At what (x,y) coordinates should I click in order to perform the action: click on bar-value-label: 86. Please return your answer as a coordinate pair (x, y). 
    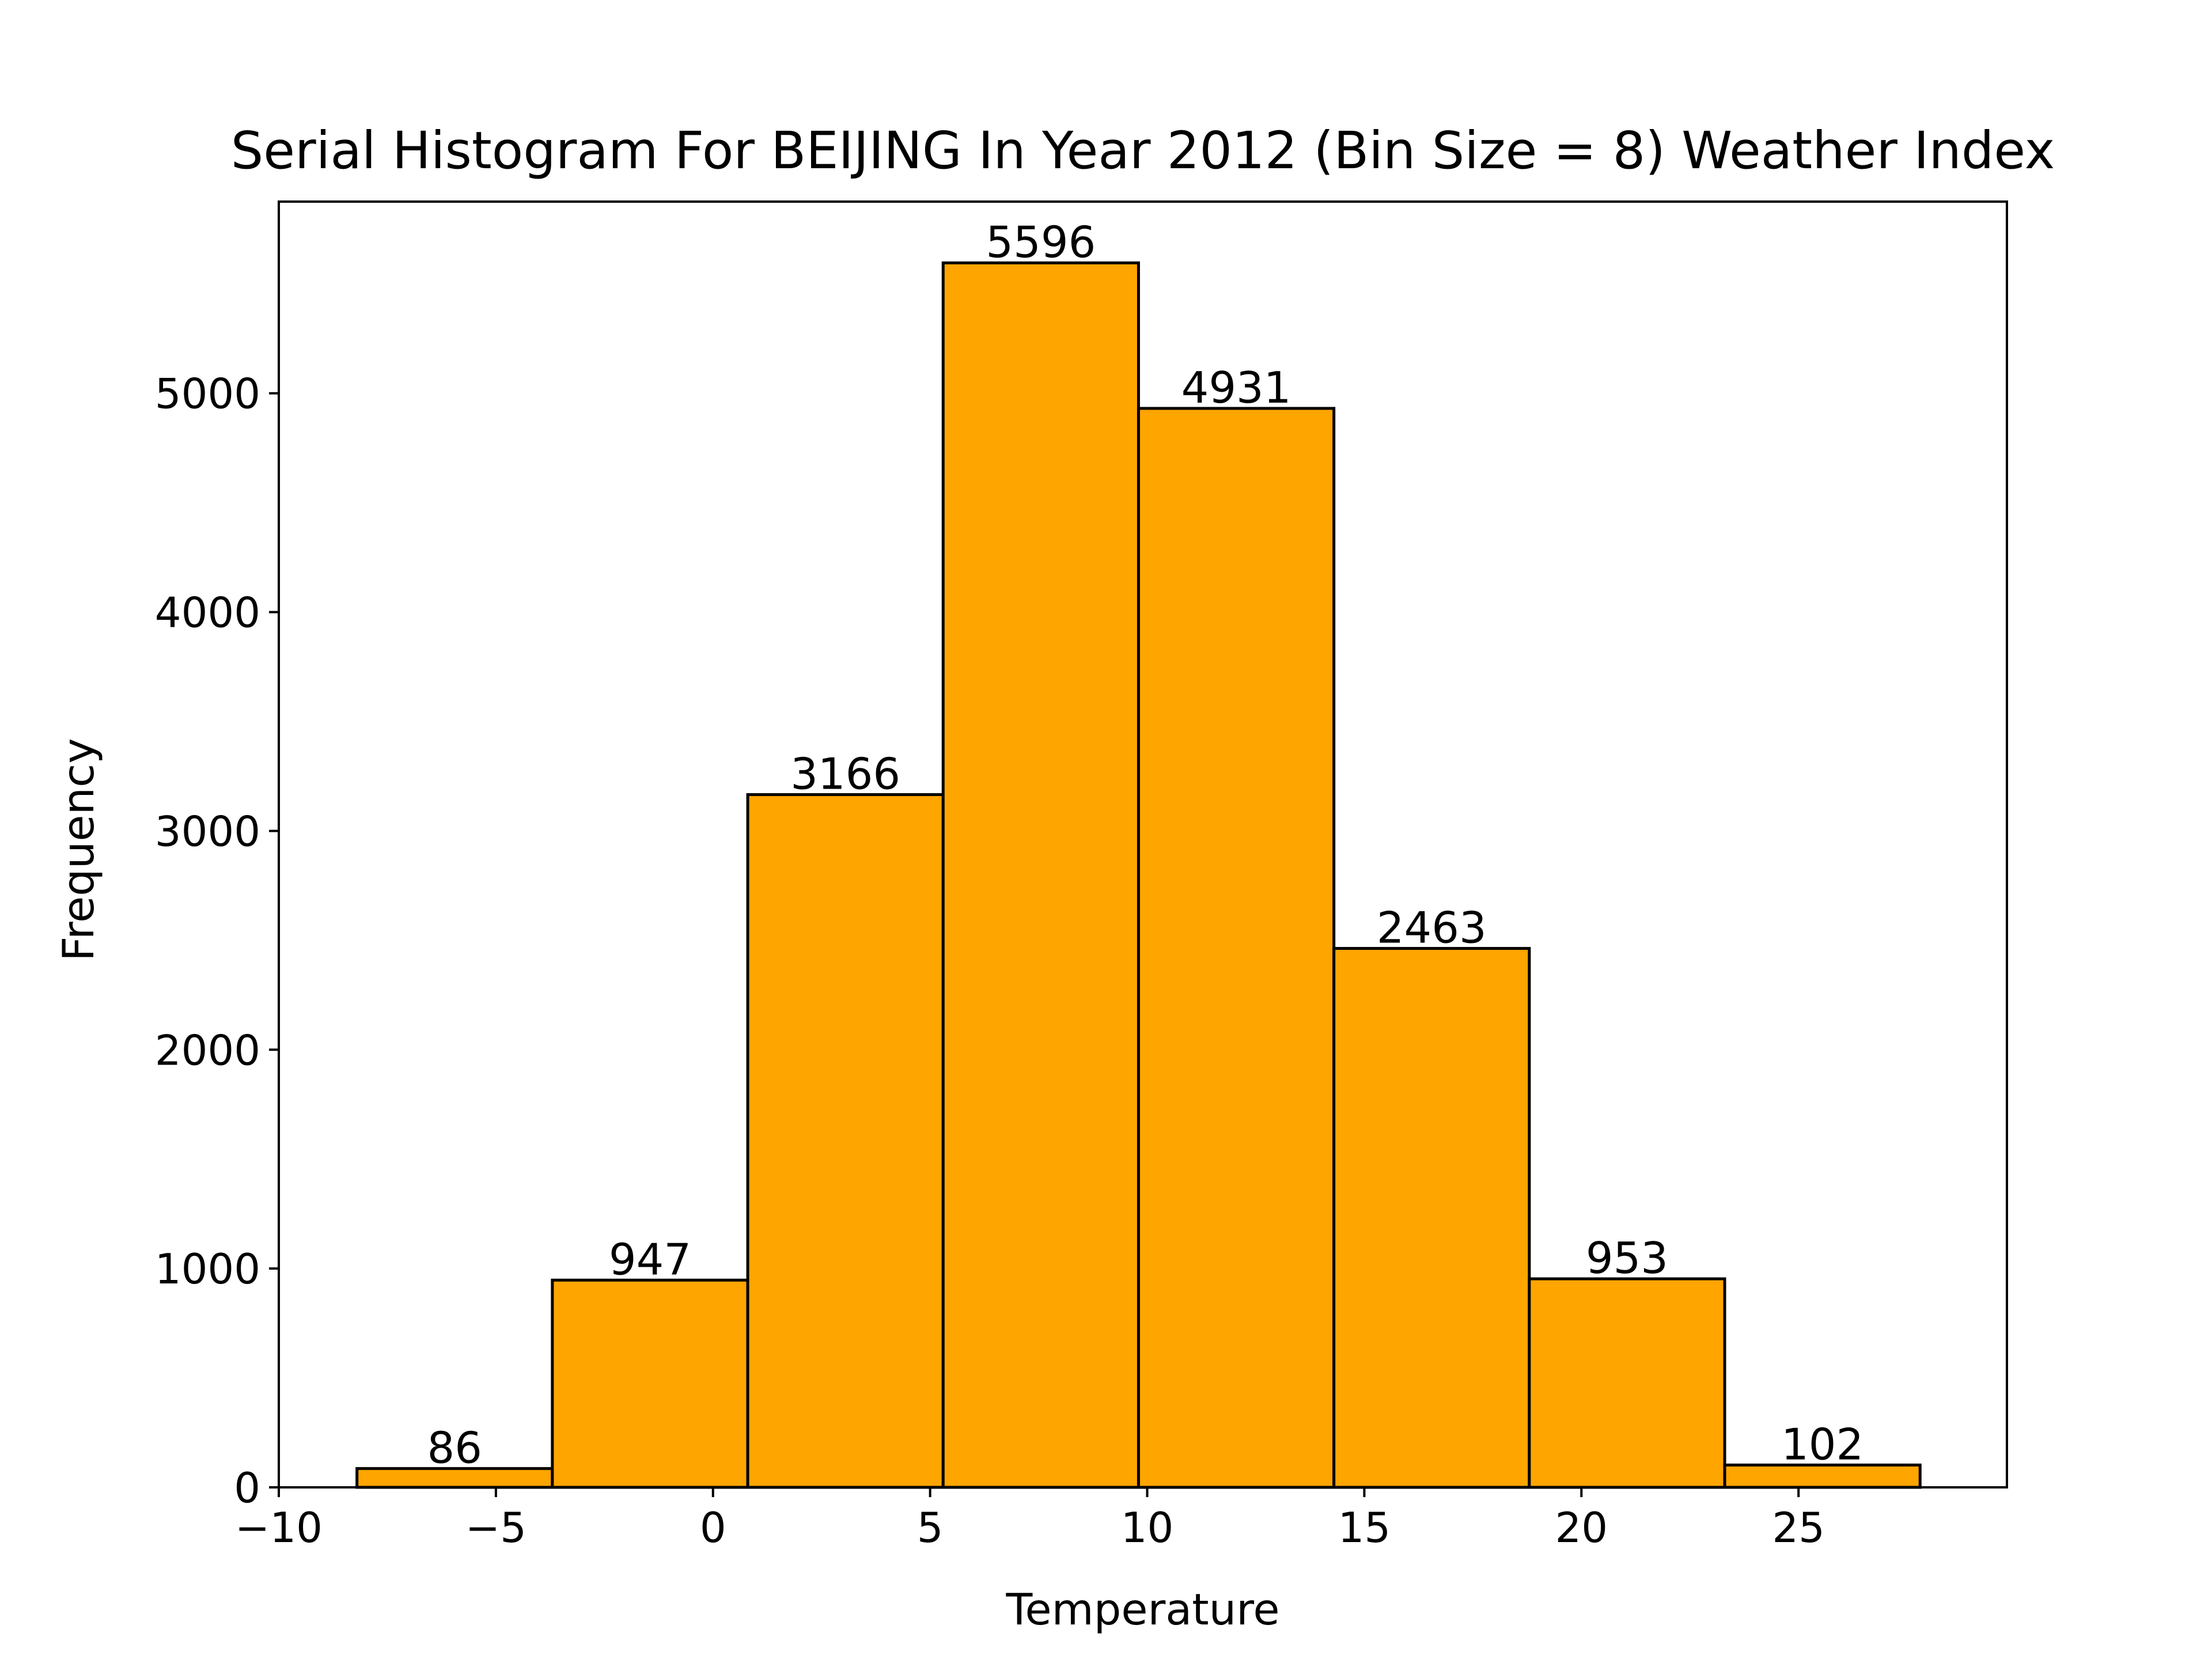
    Looking at the image, I should click on (454, 1447).